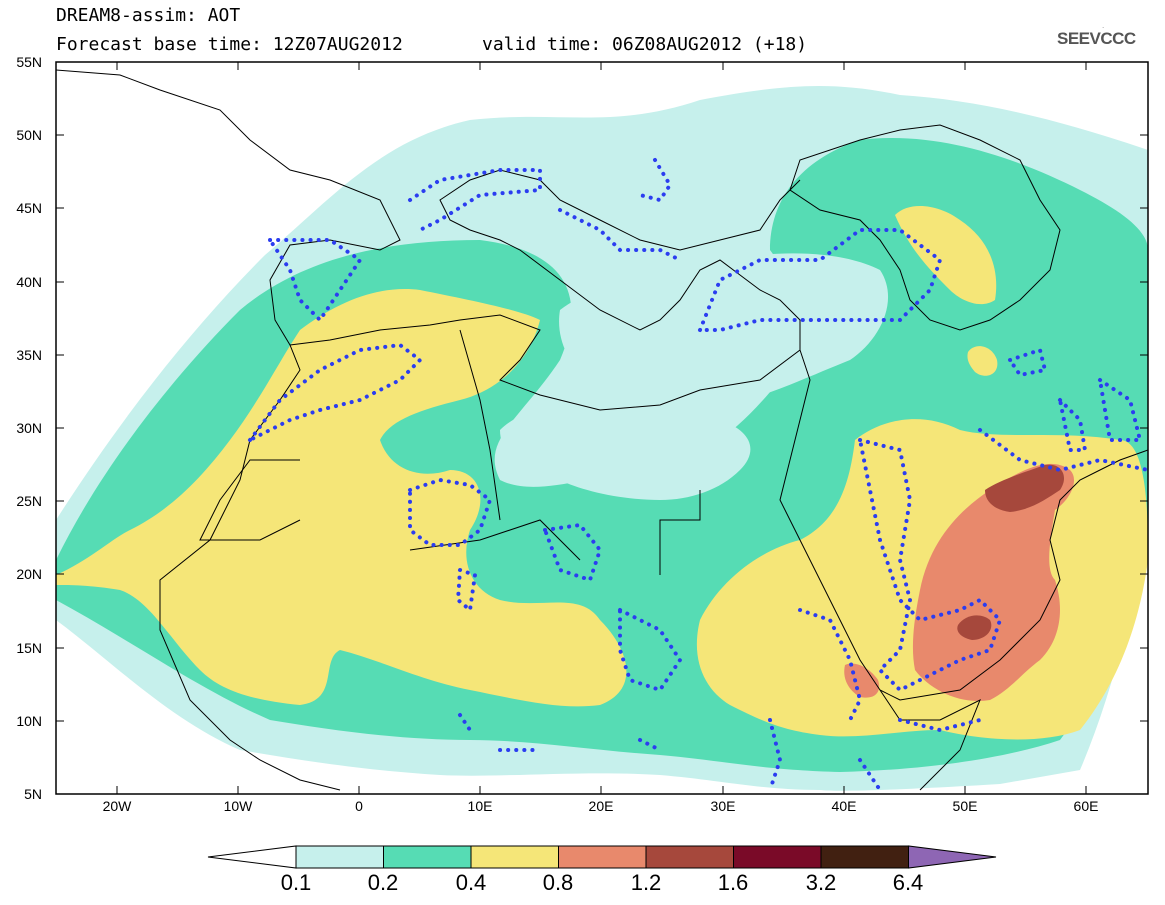  I want to click on lat-label: 15N, so click(29, 648).